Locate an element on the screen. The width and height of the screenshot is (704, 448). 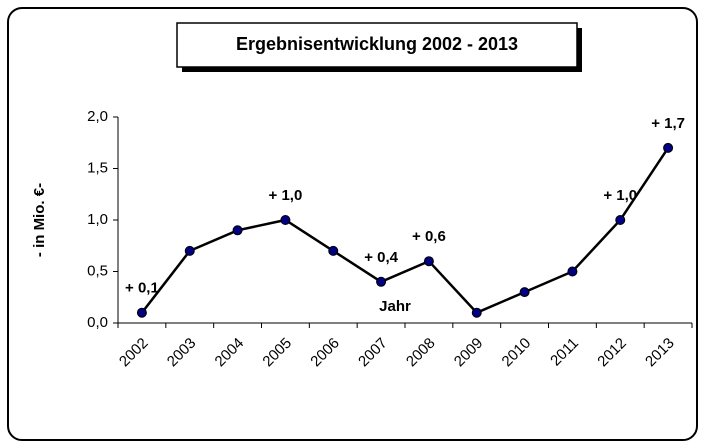
data-label: + 0,6 is located at coordinates (429, 236).